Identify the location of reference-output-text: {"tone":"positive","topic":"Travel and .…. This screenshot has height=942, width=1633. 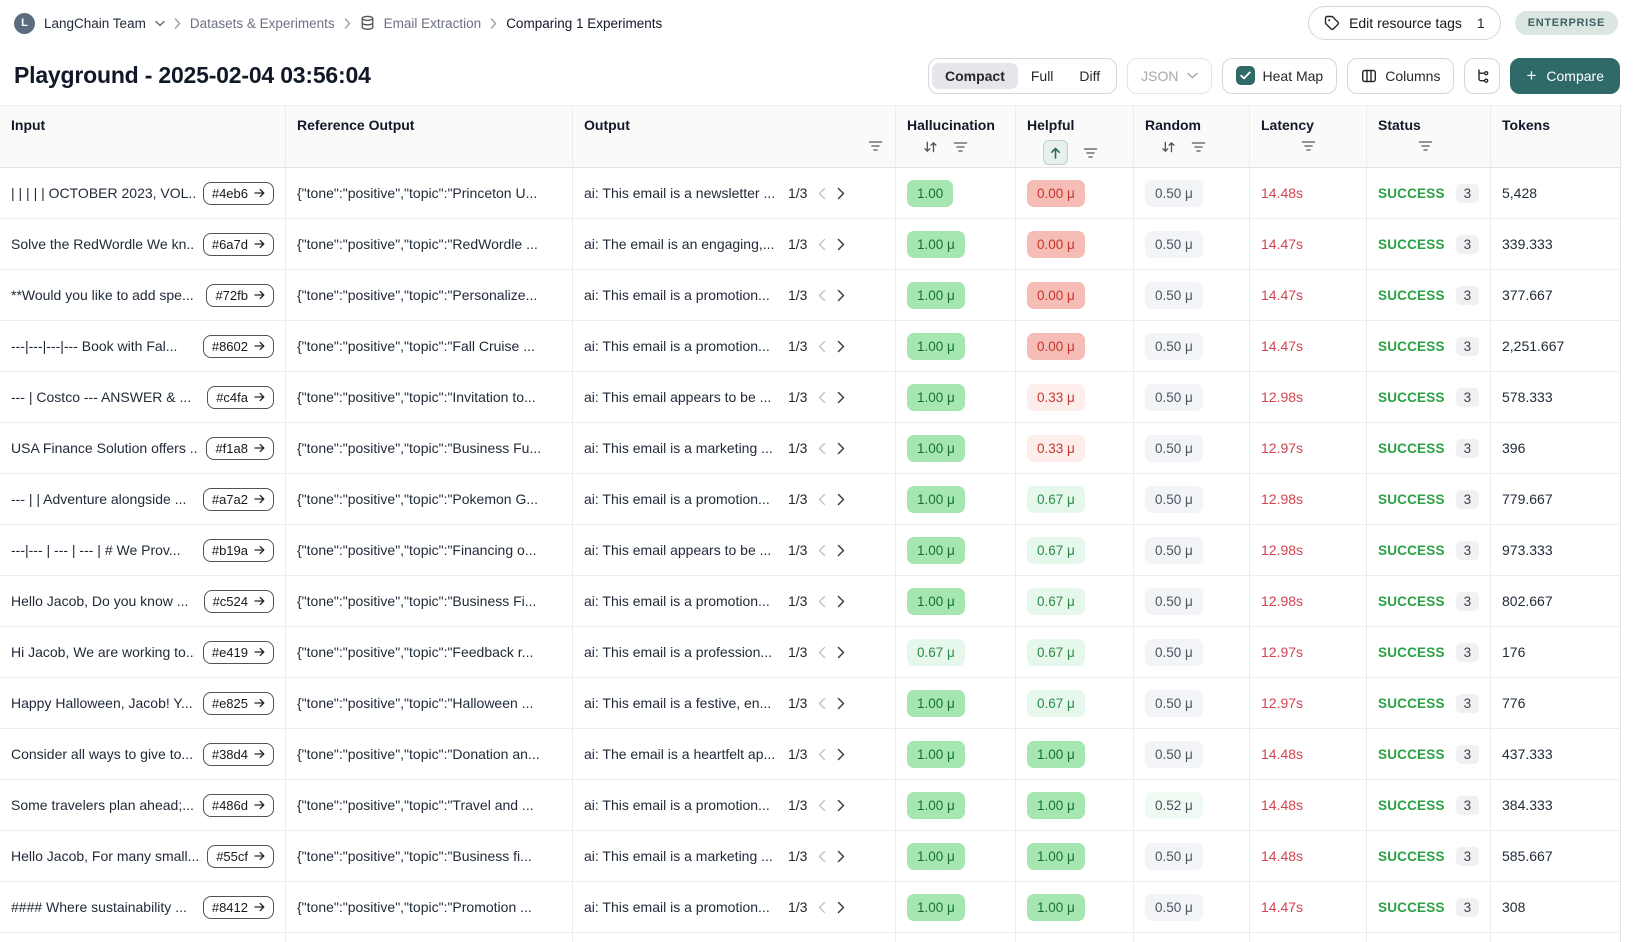
(415, 805).